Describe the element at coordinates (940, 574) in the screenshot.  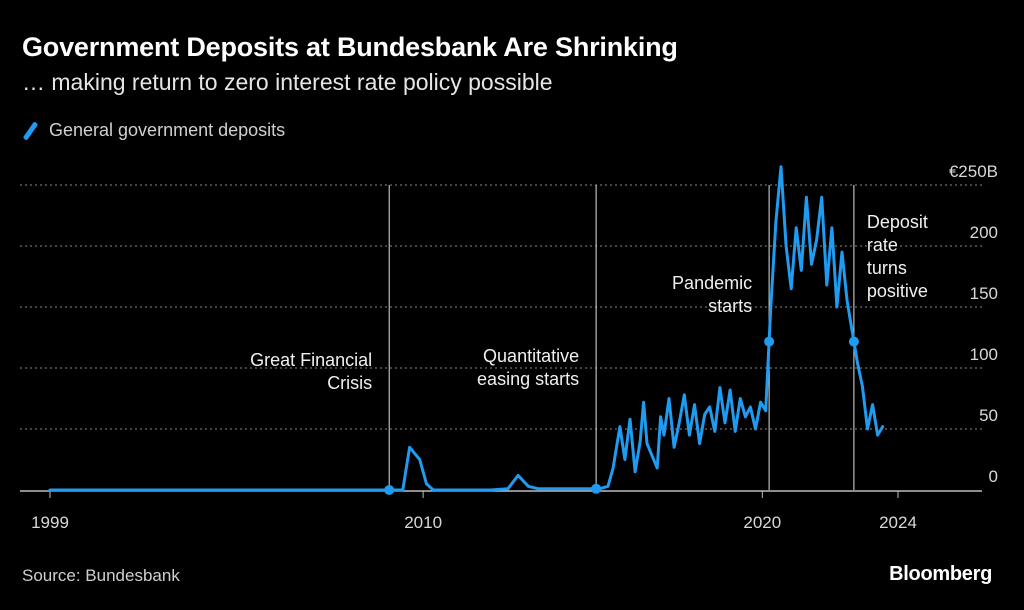
I see `bloomberg-logo: Bloomberg` at that location.